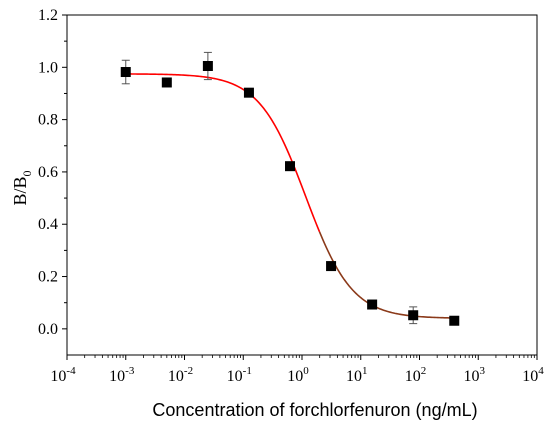 This screenshot has width=550, height=430. Describe the element at coordinates (314, 410) in the screenshot. I see `x-axis-title: Concentration of forchlorfenuron (ng/mL)` at that location.